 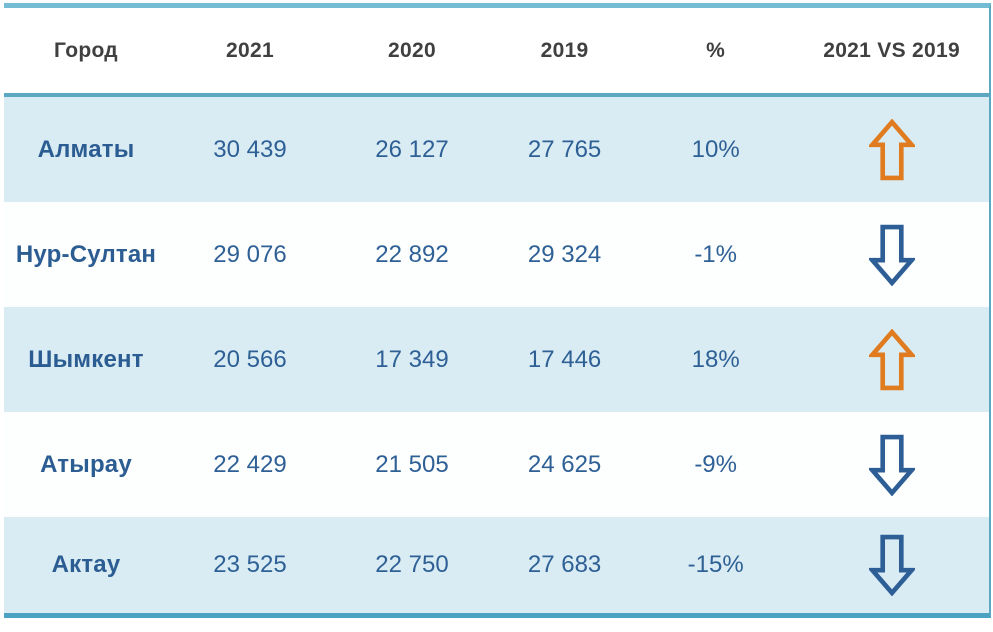 What do you see at coordinates (564, 359) in the screenshot?
I see `value-2019-cell: 17 446` at bounding box center [564, 359].